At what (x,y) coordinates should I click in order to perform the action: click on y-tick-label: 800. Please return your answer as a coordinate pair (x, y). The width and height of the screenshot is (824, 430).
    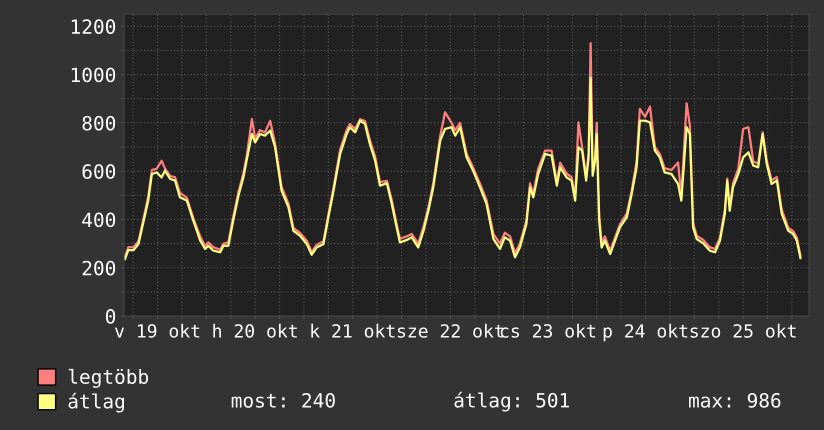
    Looking at the image, I should click on (99, 123).